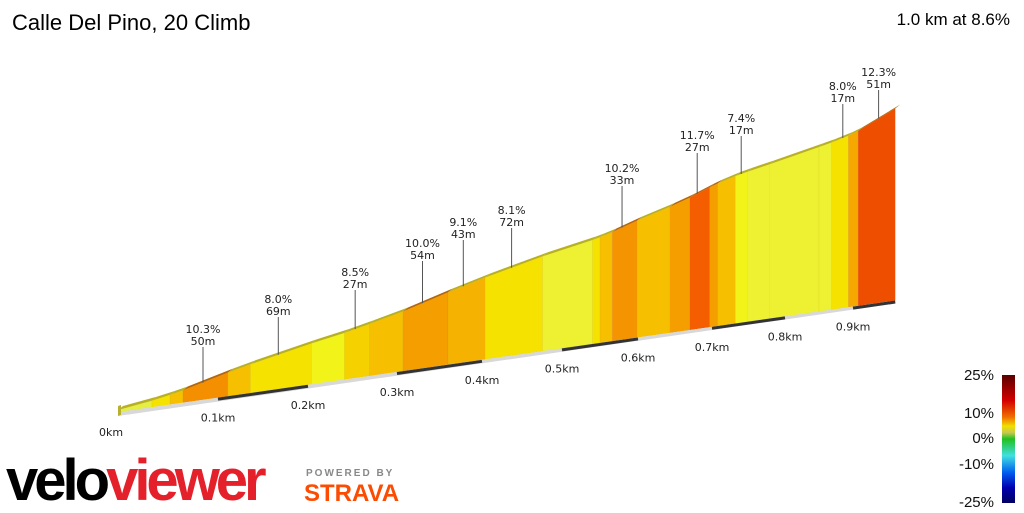 This screenshot has height=513, width=1024. I want to click on annotation-grade: 9.1%, so click(463, 222).